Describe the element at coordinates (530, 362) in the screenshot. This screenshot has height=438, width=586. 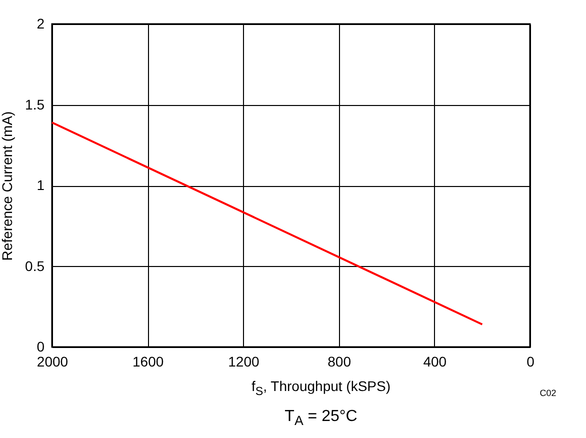
I see `x-tick-label: 0` at that location.